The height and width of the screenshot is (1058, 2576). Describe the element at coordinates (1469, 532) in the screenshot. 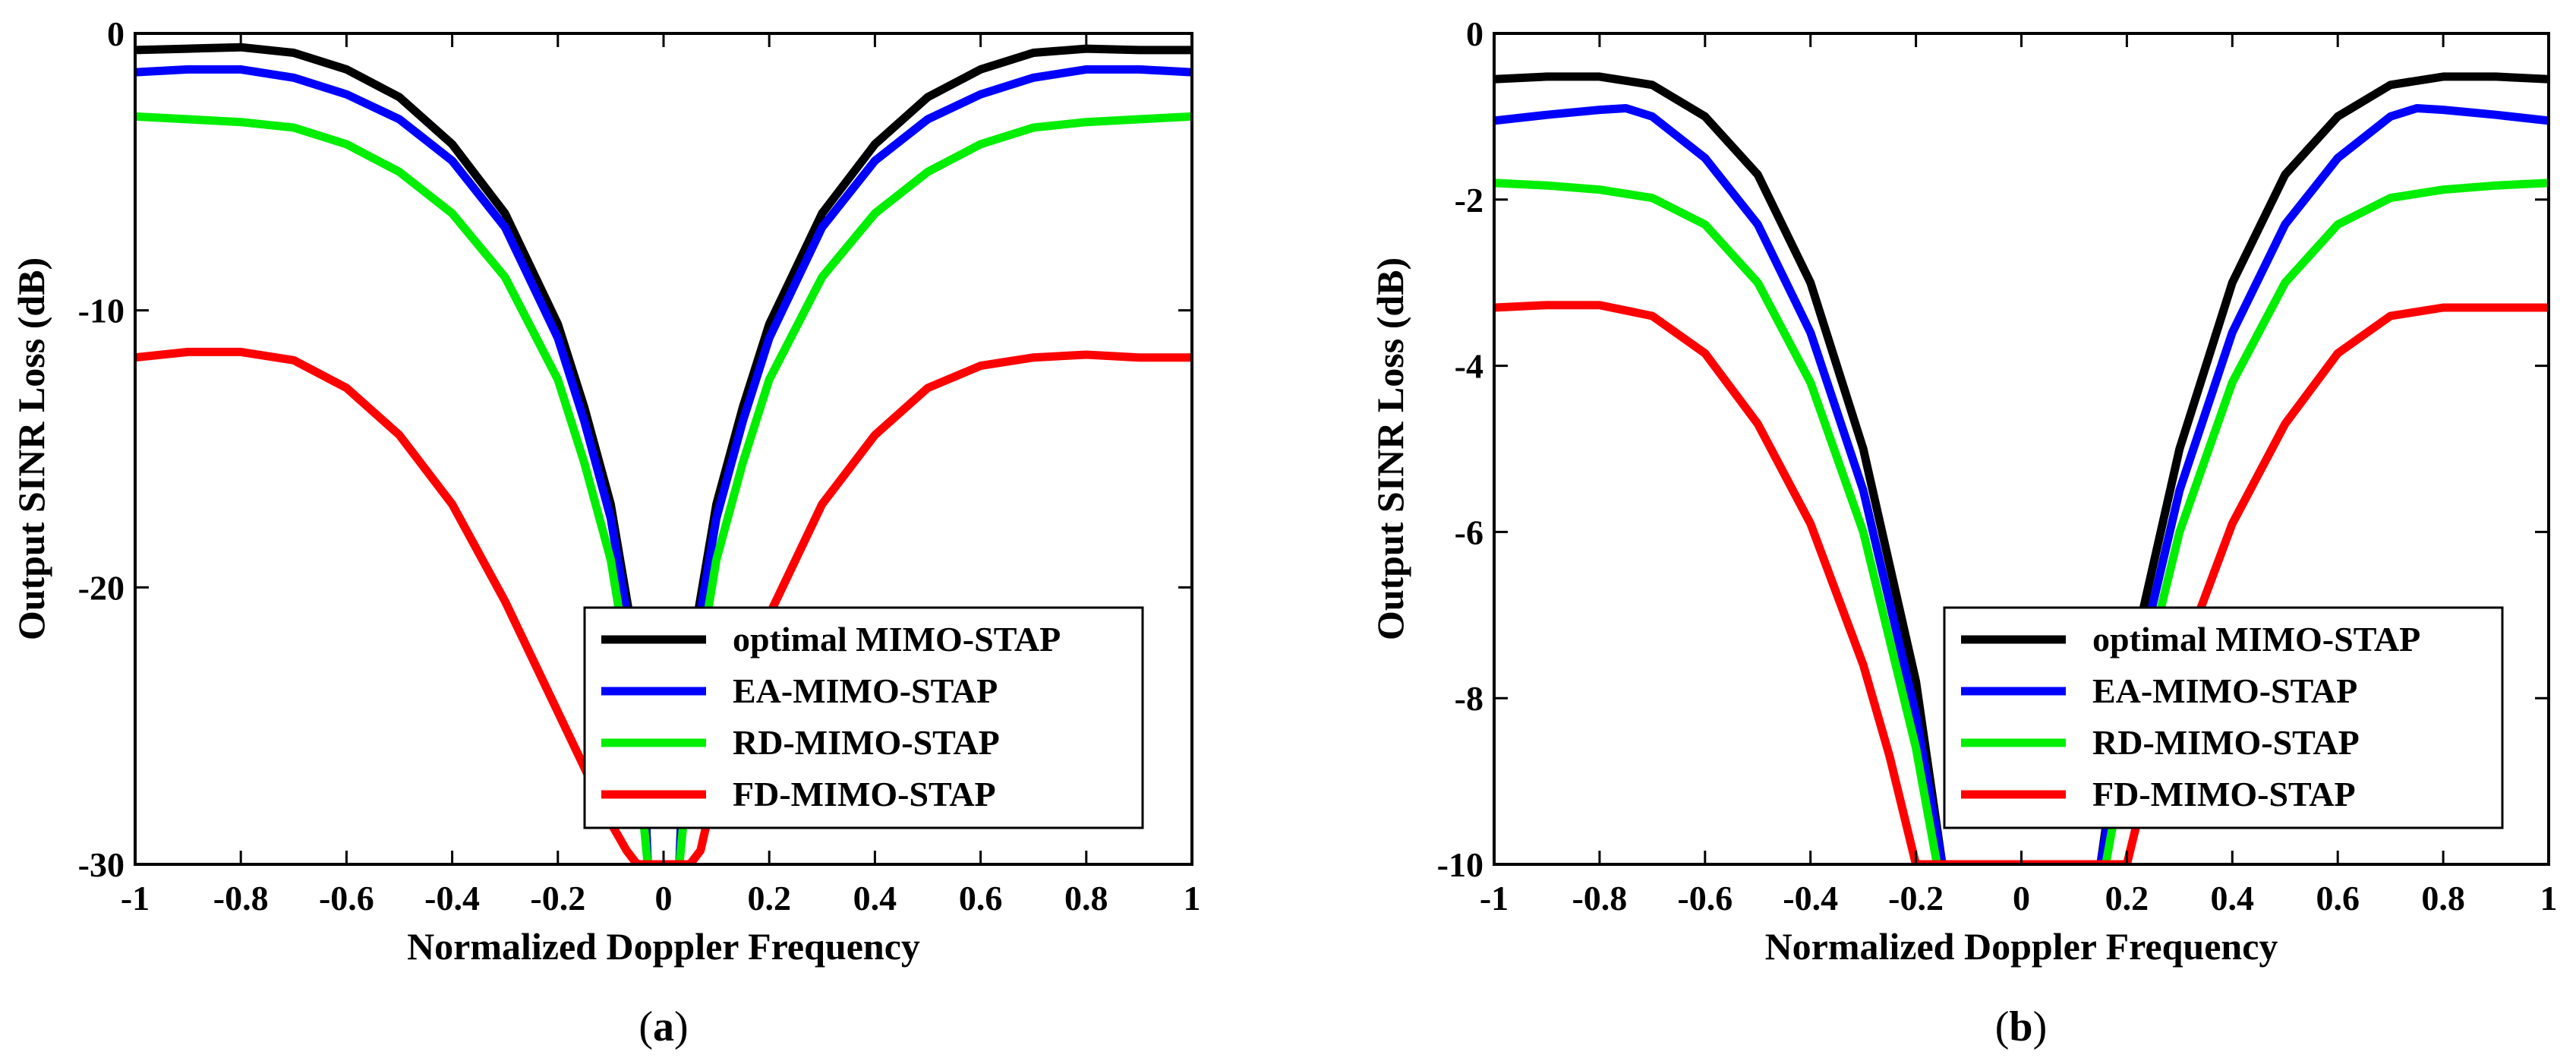

I see `y-tick-label: -6` at that location.